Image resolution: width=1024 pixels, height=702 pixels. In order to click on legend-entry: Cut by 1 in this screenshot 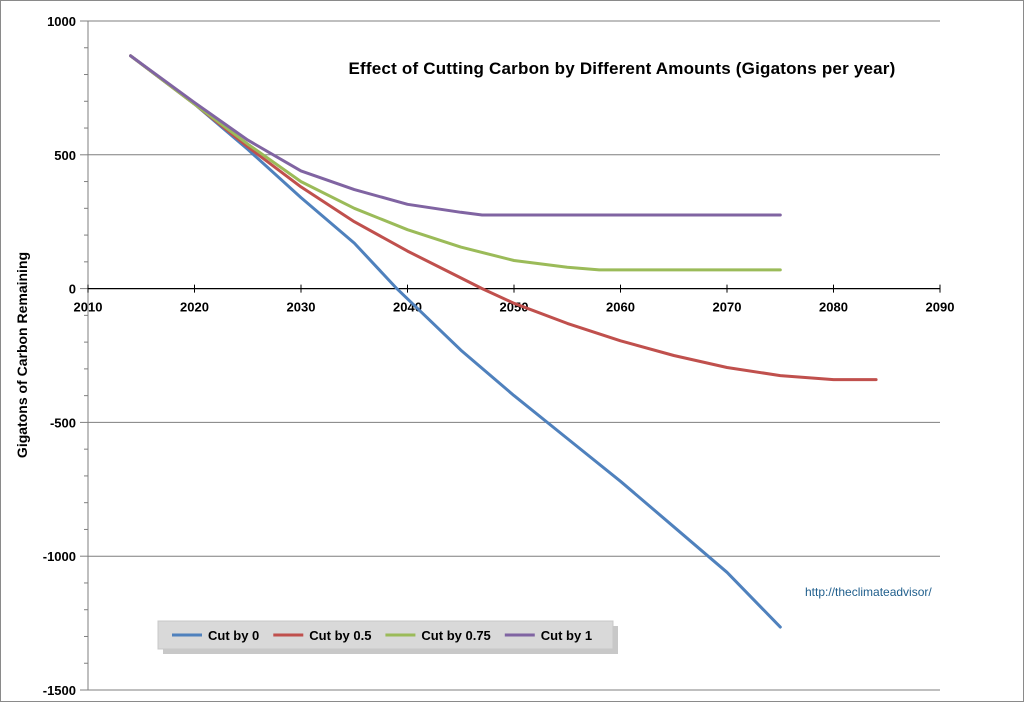, I will do `click(566, 635)`.